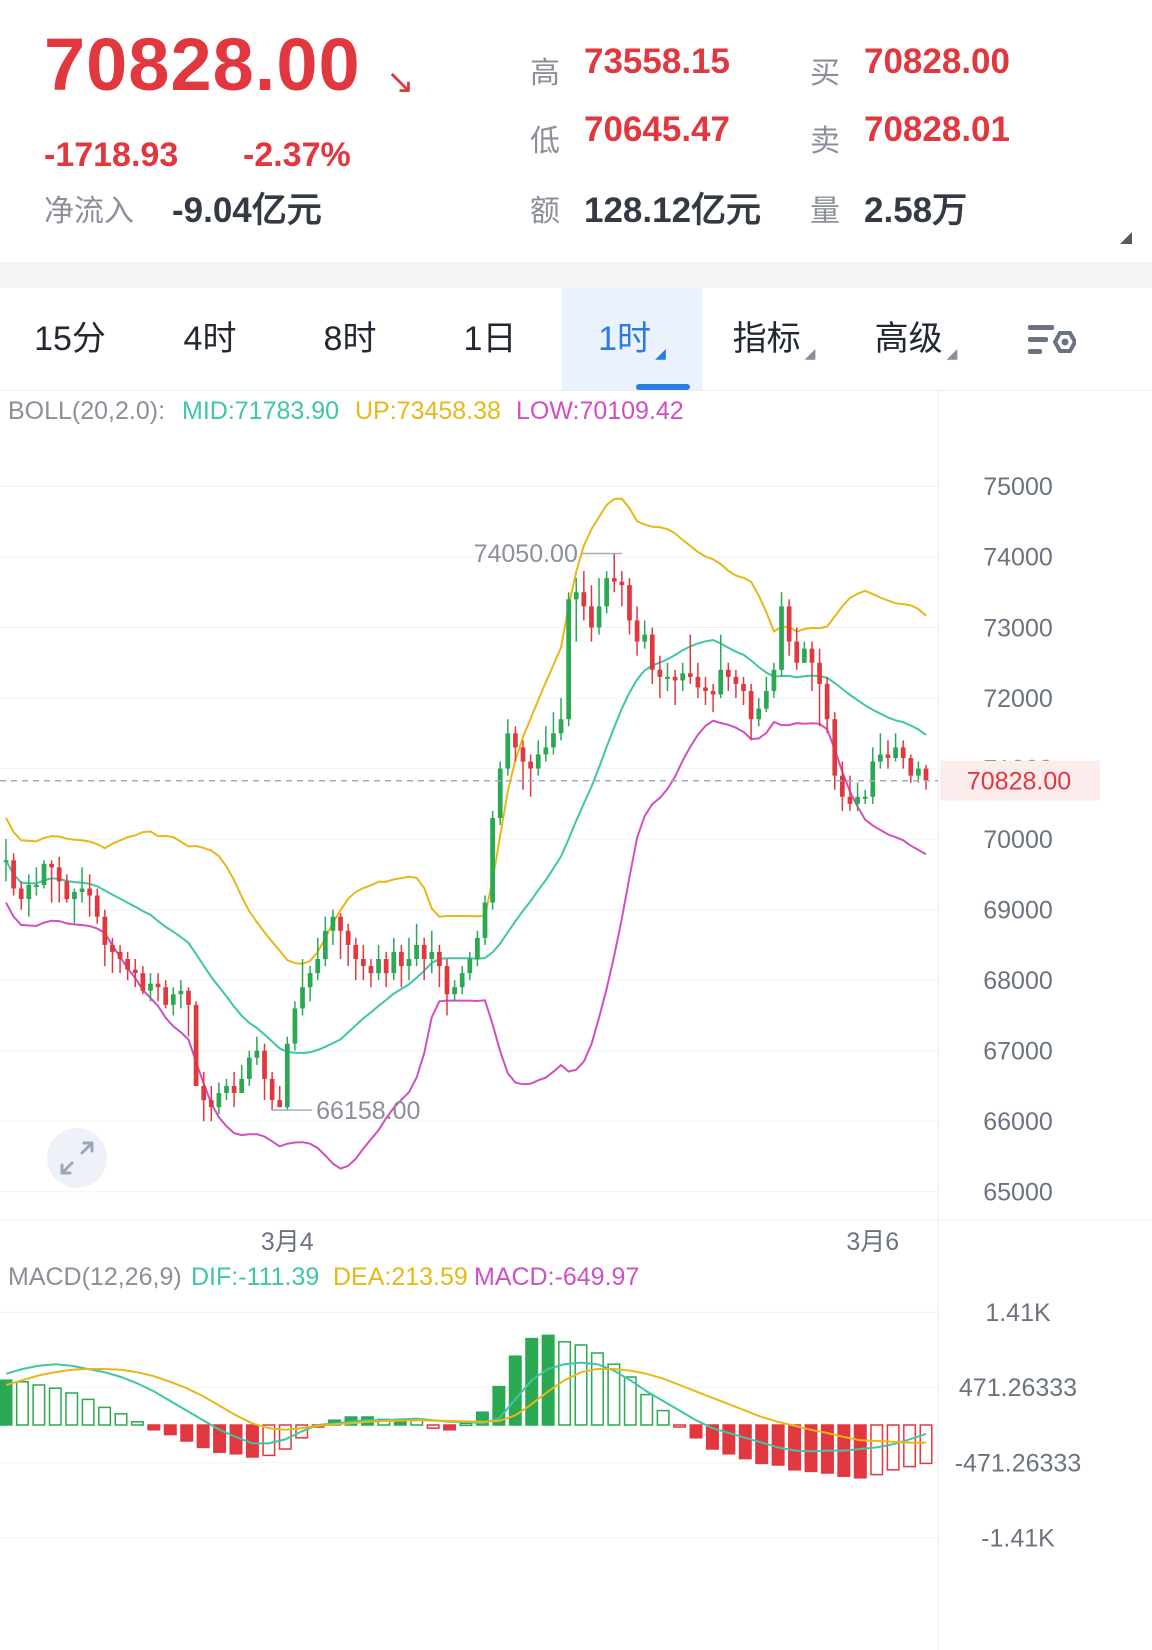 This screenshot has width=1152, height=1650. Describe the element at coordinates (1018, 910) in the screenshot. I see `y-tick-label: 69000` at that location.